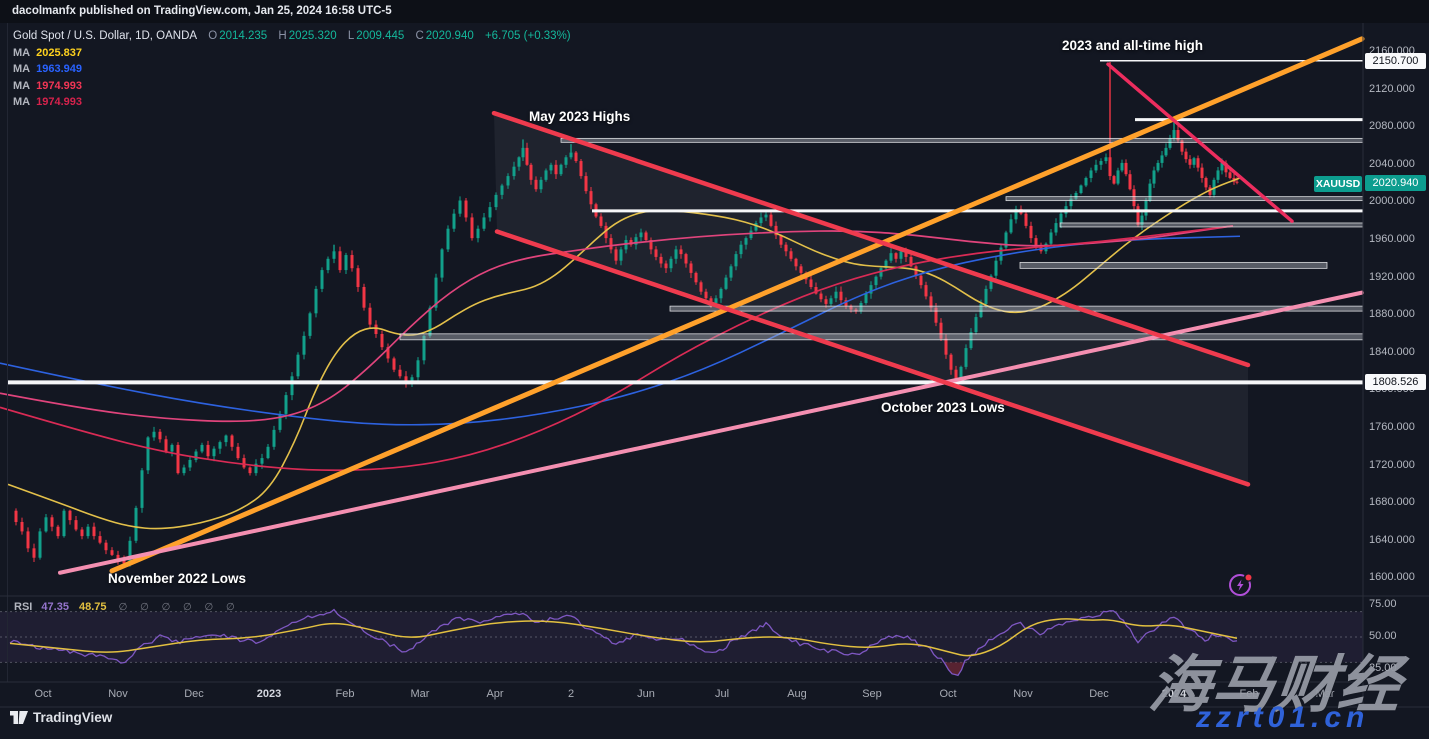 The image size is (1429, 739). What do you see at coordinates (1383, 667) in the screenshot?
I see `rsi-tick-label: 25.00` at bounding box center [1383, 667].